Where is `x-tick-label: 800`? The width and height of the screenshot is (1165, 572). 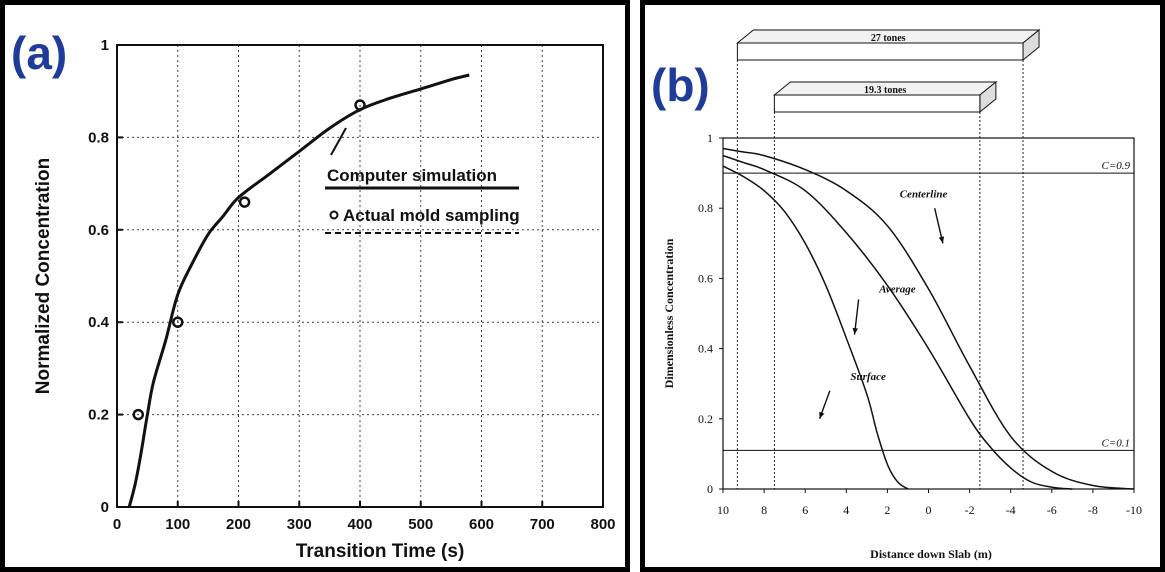 x-tick-label: 800 is located at coordinates (602, 524).